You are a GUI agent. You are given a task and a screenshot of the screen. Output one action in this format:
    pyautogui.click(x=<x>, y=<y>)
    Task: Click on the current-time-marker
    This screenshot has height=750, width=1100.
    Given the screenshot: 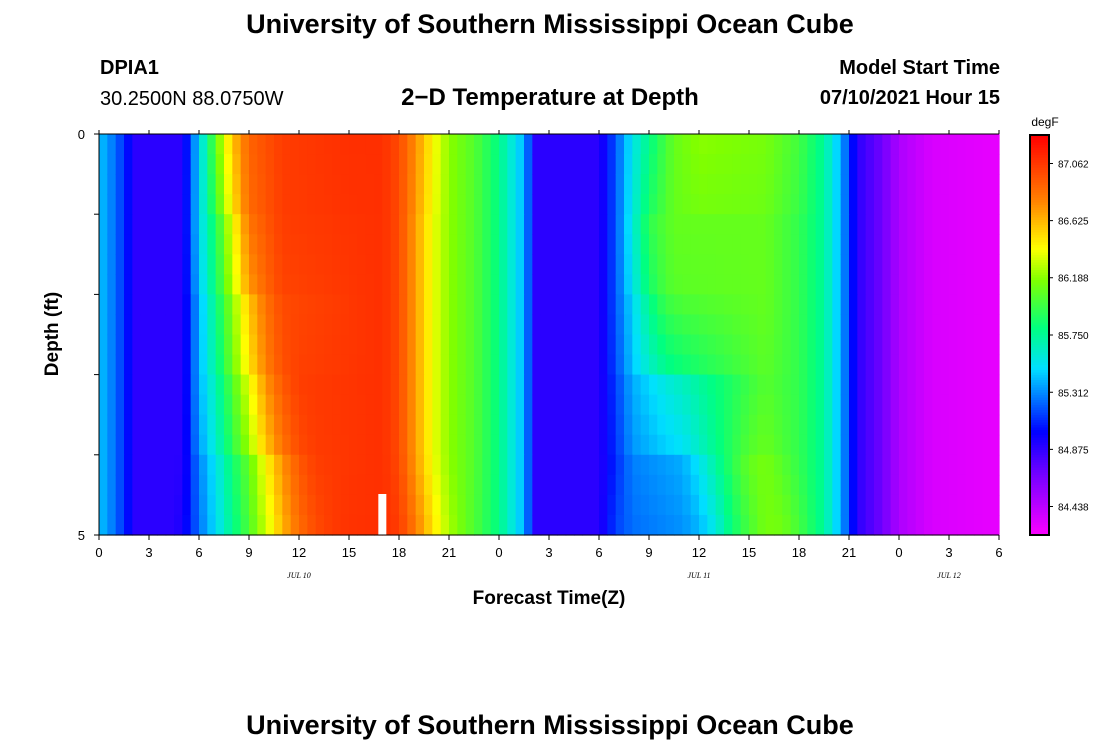 What is the action you would take?
    pyautogui.click(x=382, y=514)
    